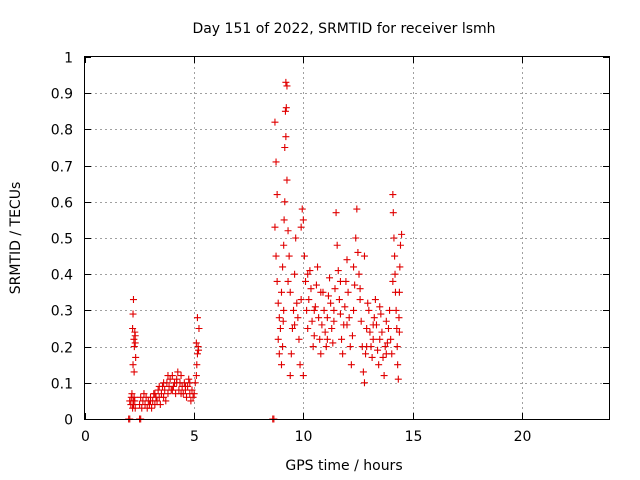  Describe the element at coordinates (306, 437) in the screenshot. I see `x-tick-labels: 0 5 10 15 20` at that location.